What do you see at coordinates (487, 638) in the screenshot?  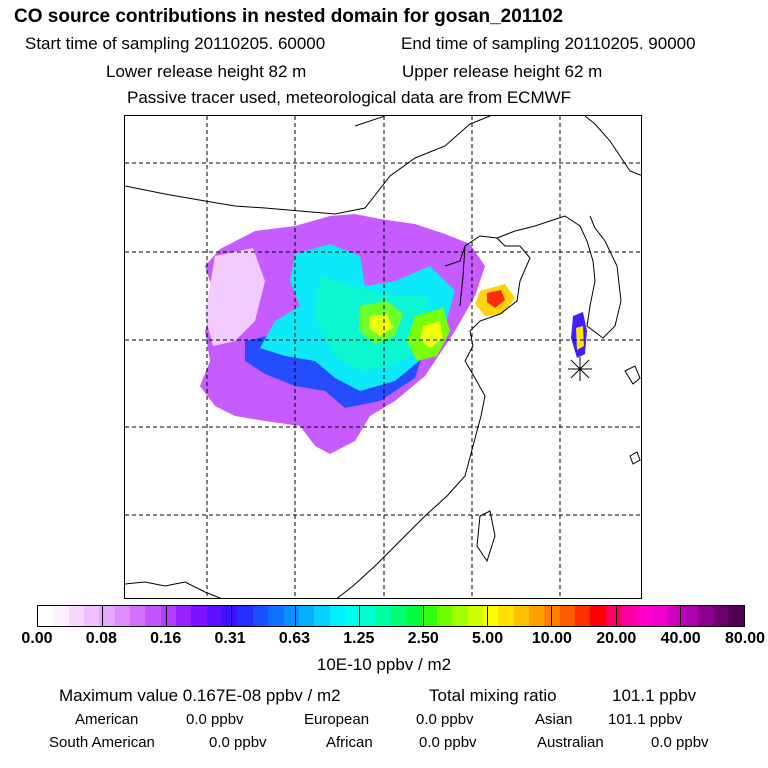 I see `colorbar-tick-label: 5.00` at bounding box center [487, 638].